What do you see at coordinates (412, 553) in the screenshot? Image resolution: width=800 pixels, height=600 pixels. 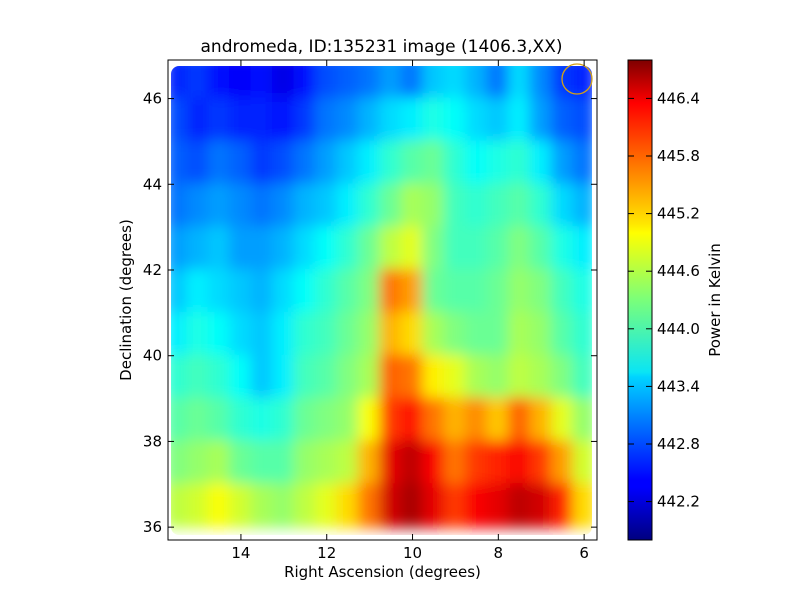 I see `x-tick-label: 10` at bounding box center [412, 553].